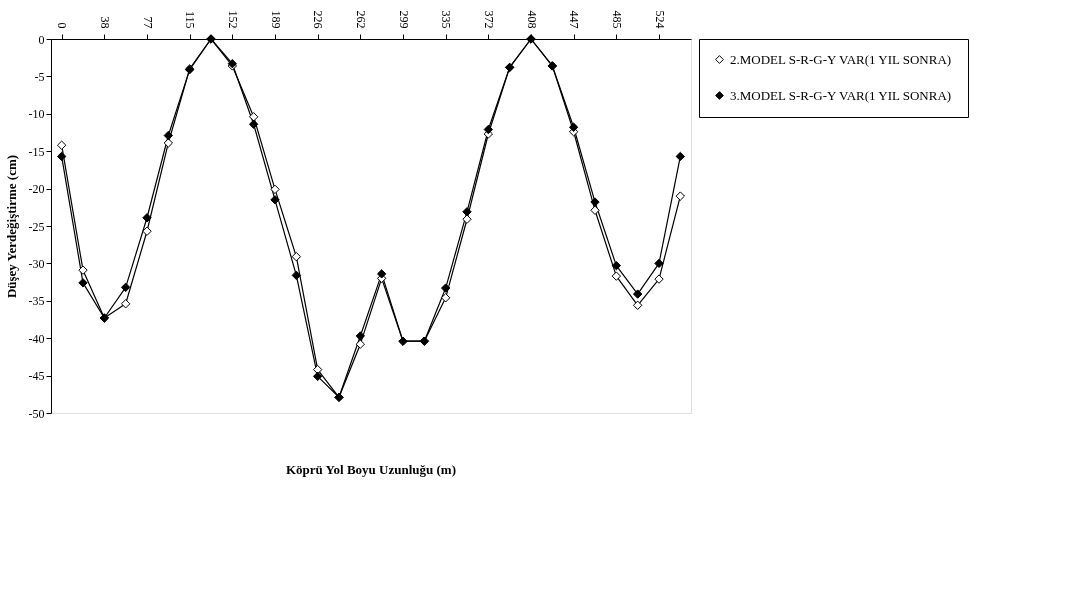 Image resolution: width=1089 pixels, height=589 pixels. I want to click on x-tick-label: 0, so click(62, 25).